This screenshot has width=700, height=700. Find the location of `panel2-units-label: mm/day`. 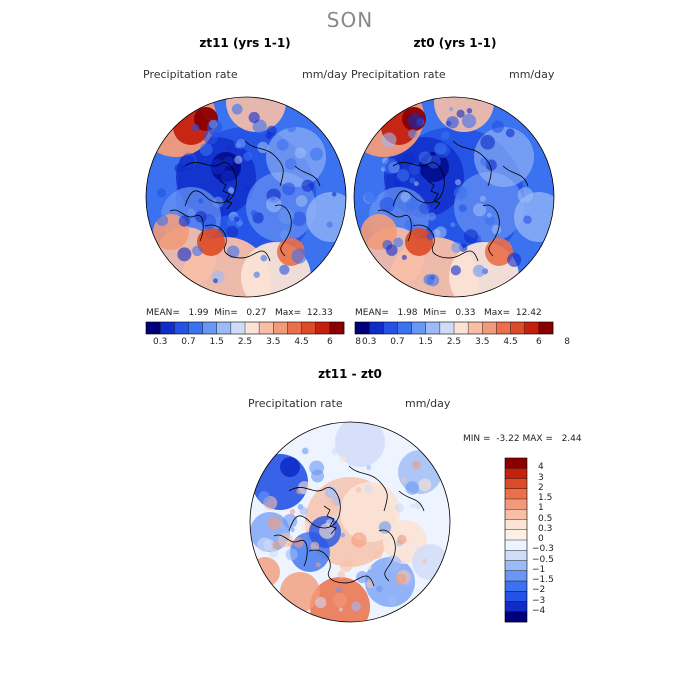

panel2-units-label: mm/day is located at coordinates (532, 74).